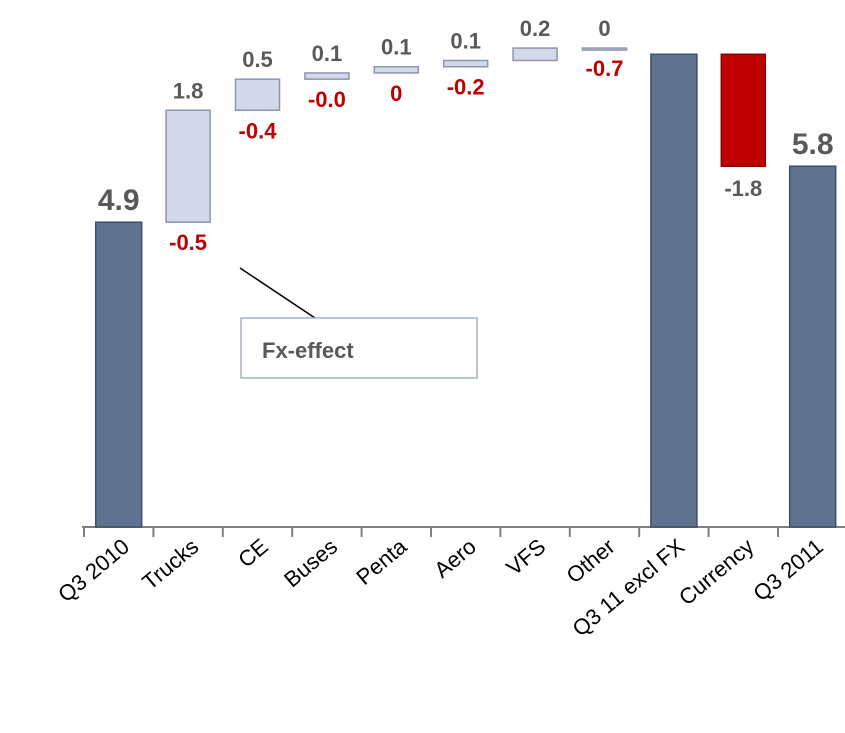 This screenshot has height=733, width=845. Describe the element at coordinates (716, 572) in the screenshot. I see `x-tick-label: Currency` at that location.